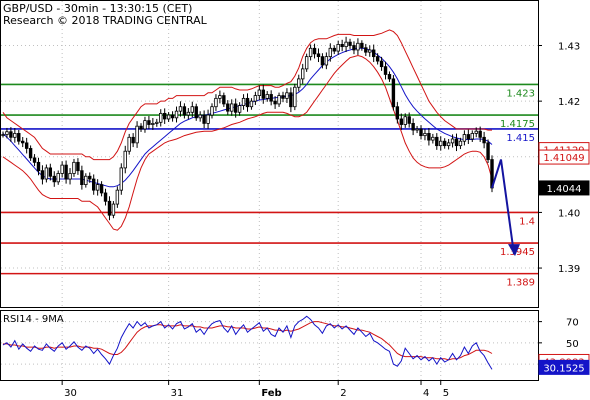 Image resolution: width=590 pixels, height=400 pixels. I want to click on time-tick-label: 2, so click(343, 393).